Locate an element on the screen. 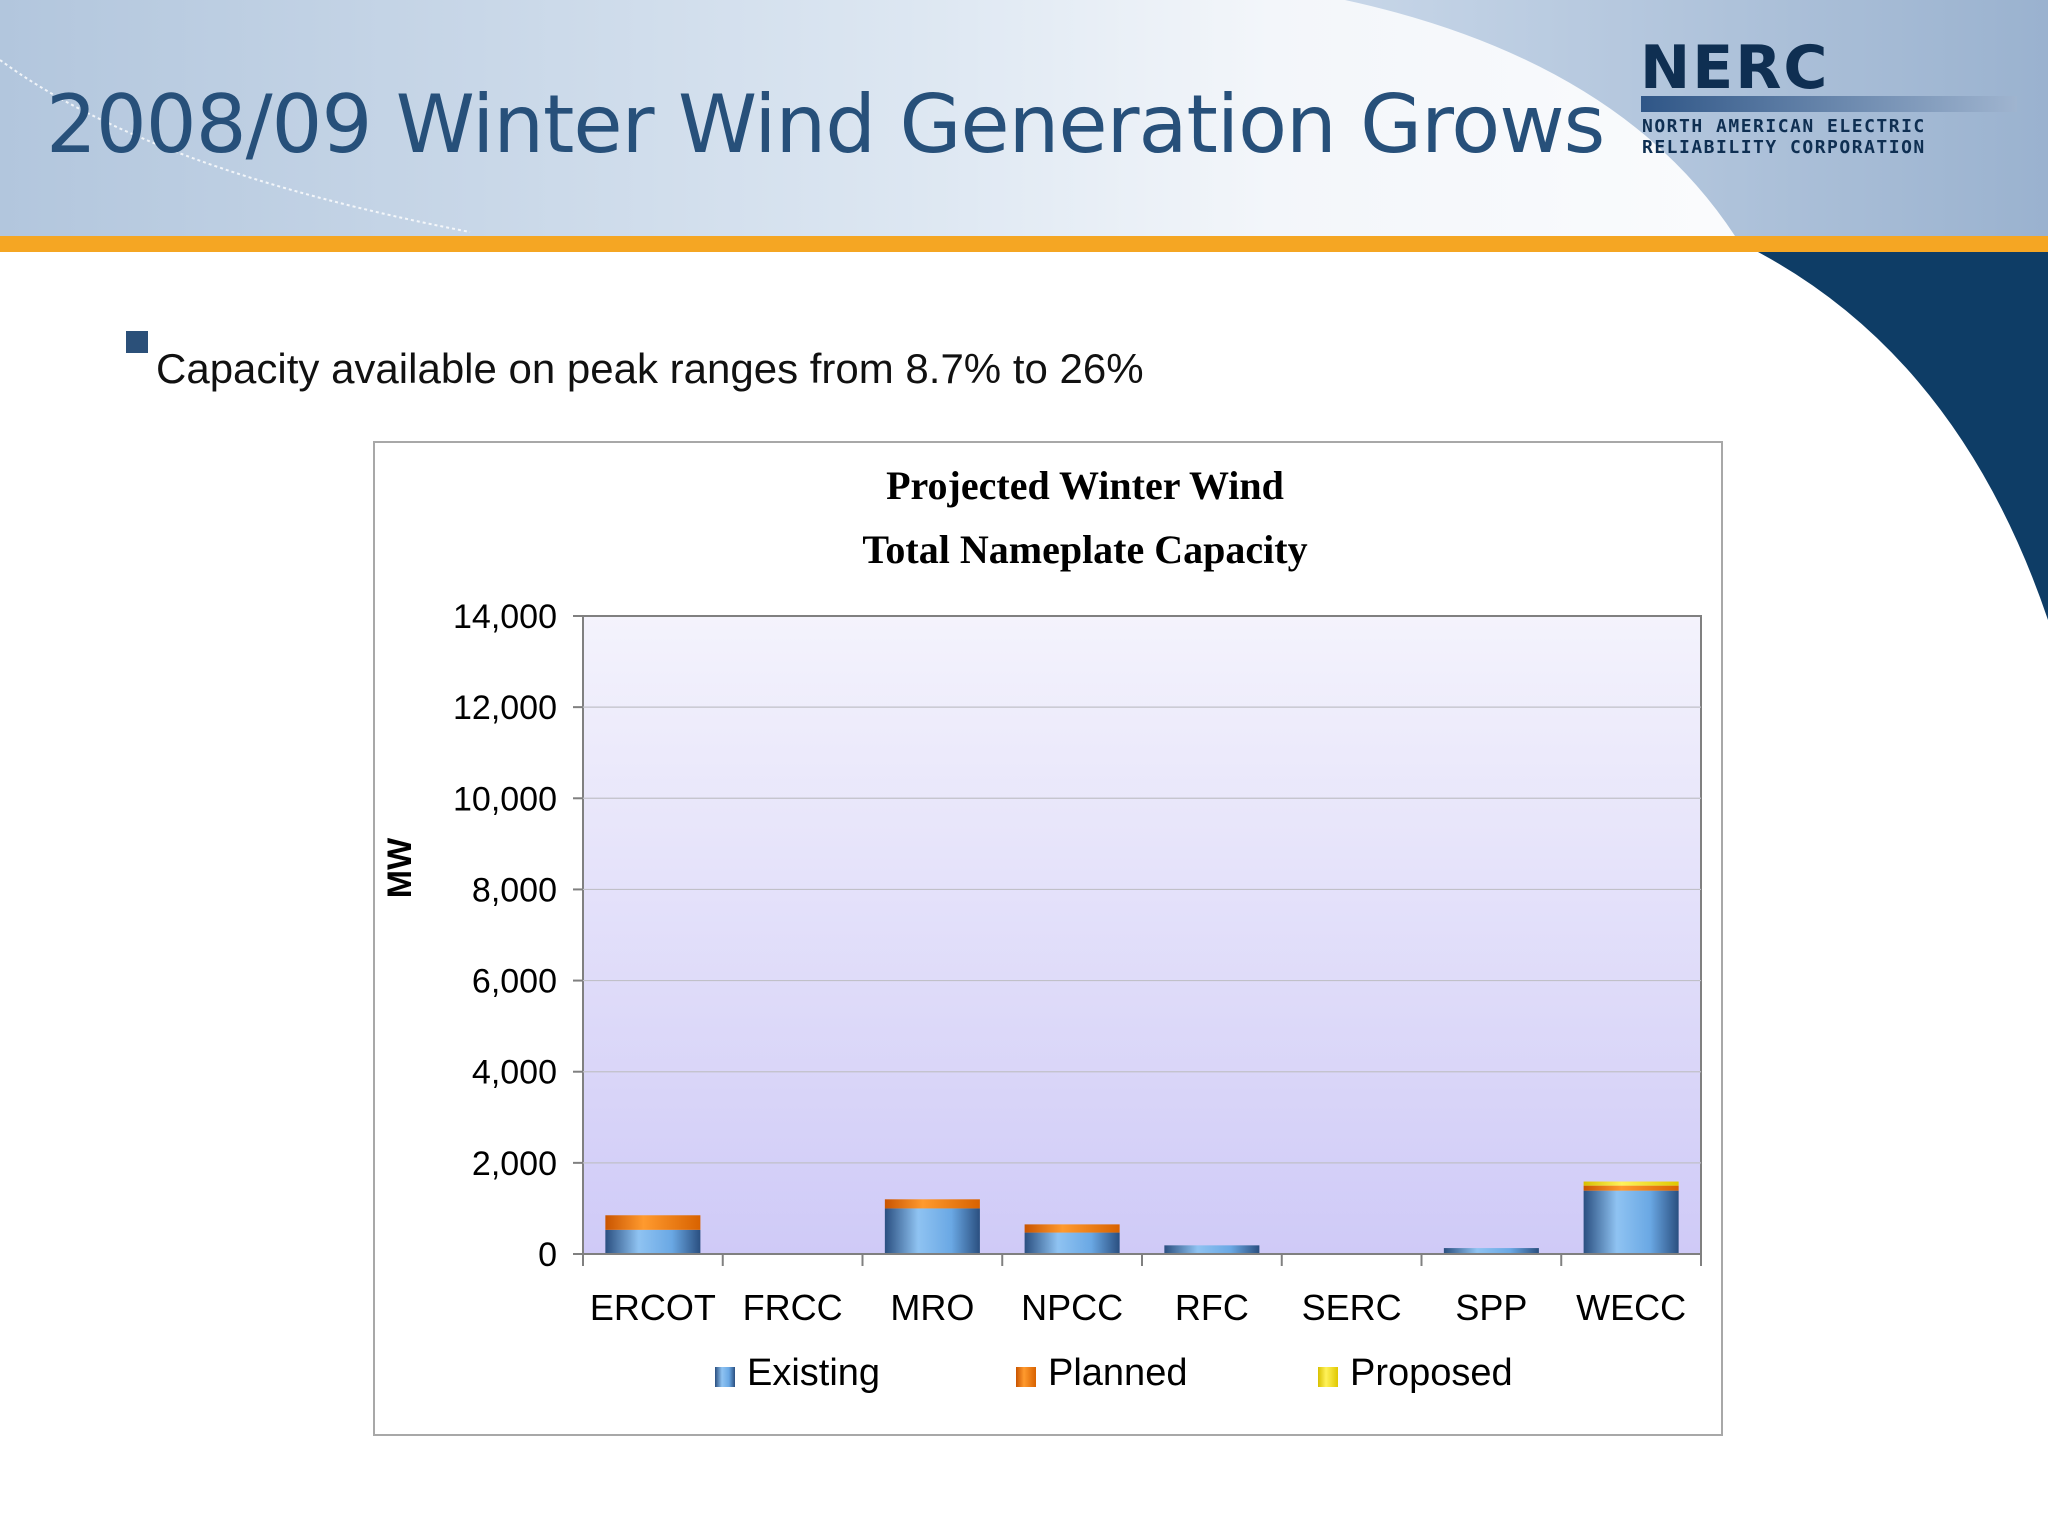 The image size is (2048, 1536). header-arc is located at coordinates (1696, 118).